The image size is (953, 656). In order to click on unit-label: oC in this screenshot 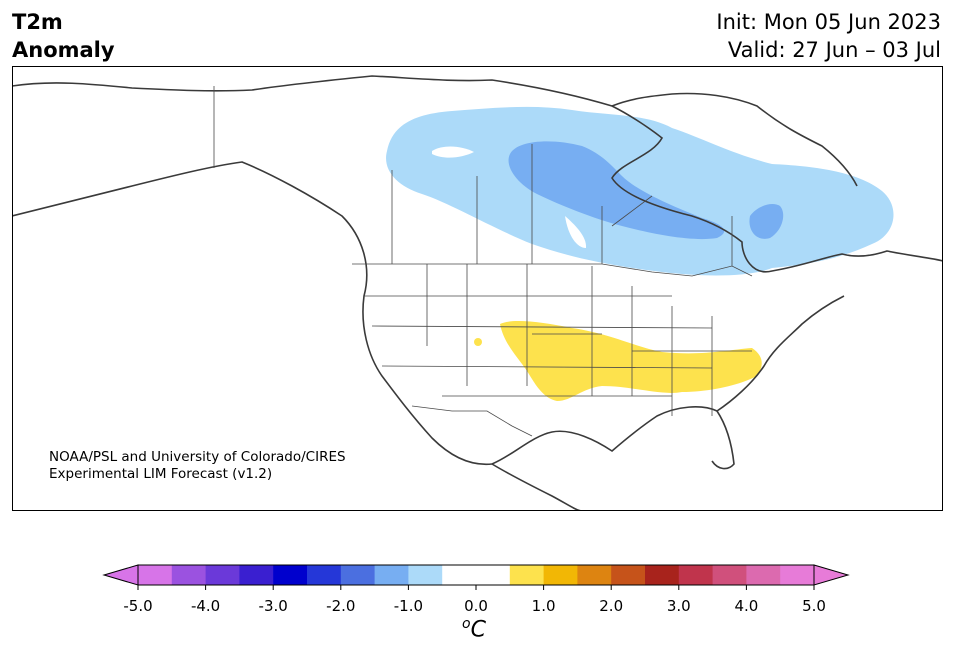, I will do `click(474, 629)`.